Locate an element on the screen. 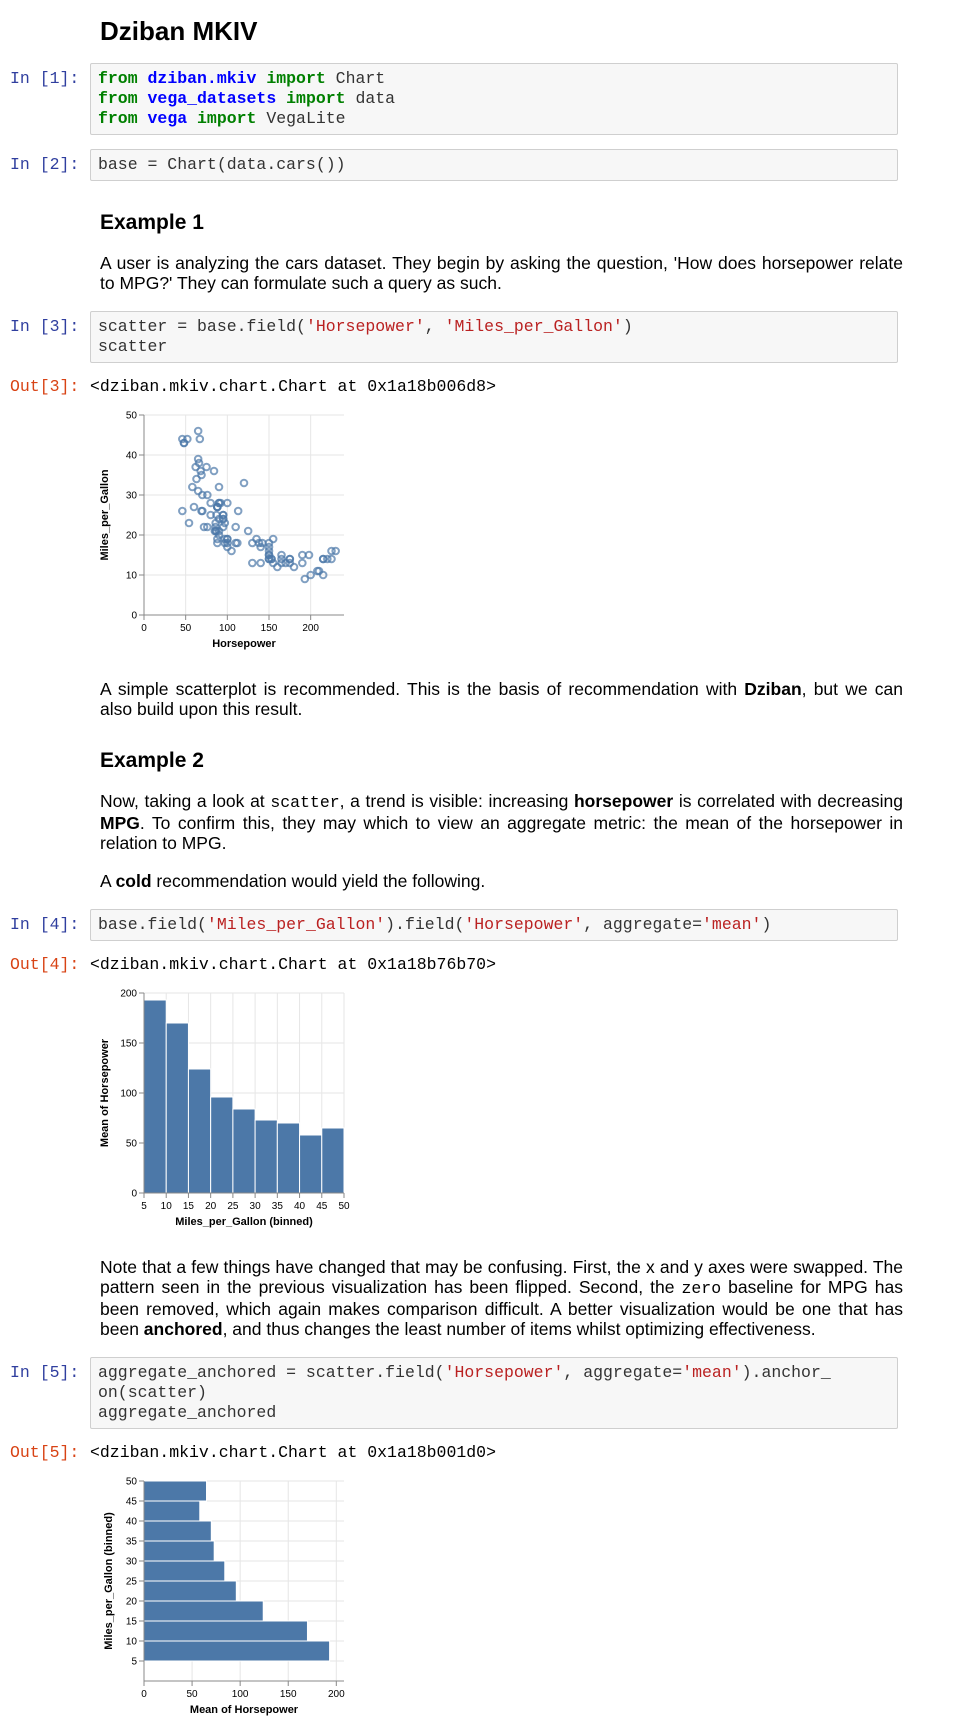  text-span: A is located at coordinates (108, 881).